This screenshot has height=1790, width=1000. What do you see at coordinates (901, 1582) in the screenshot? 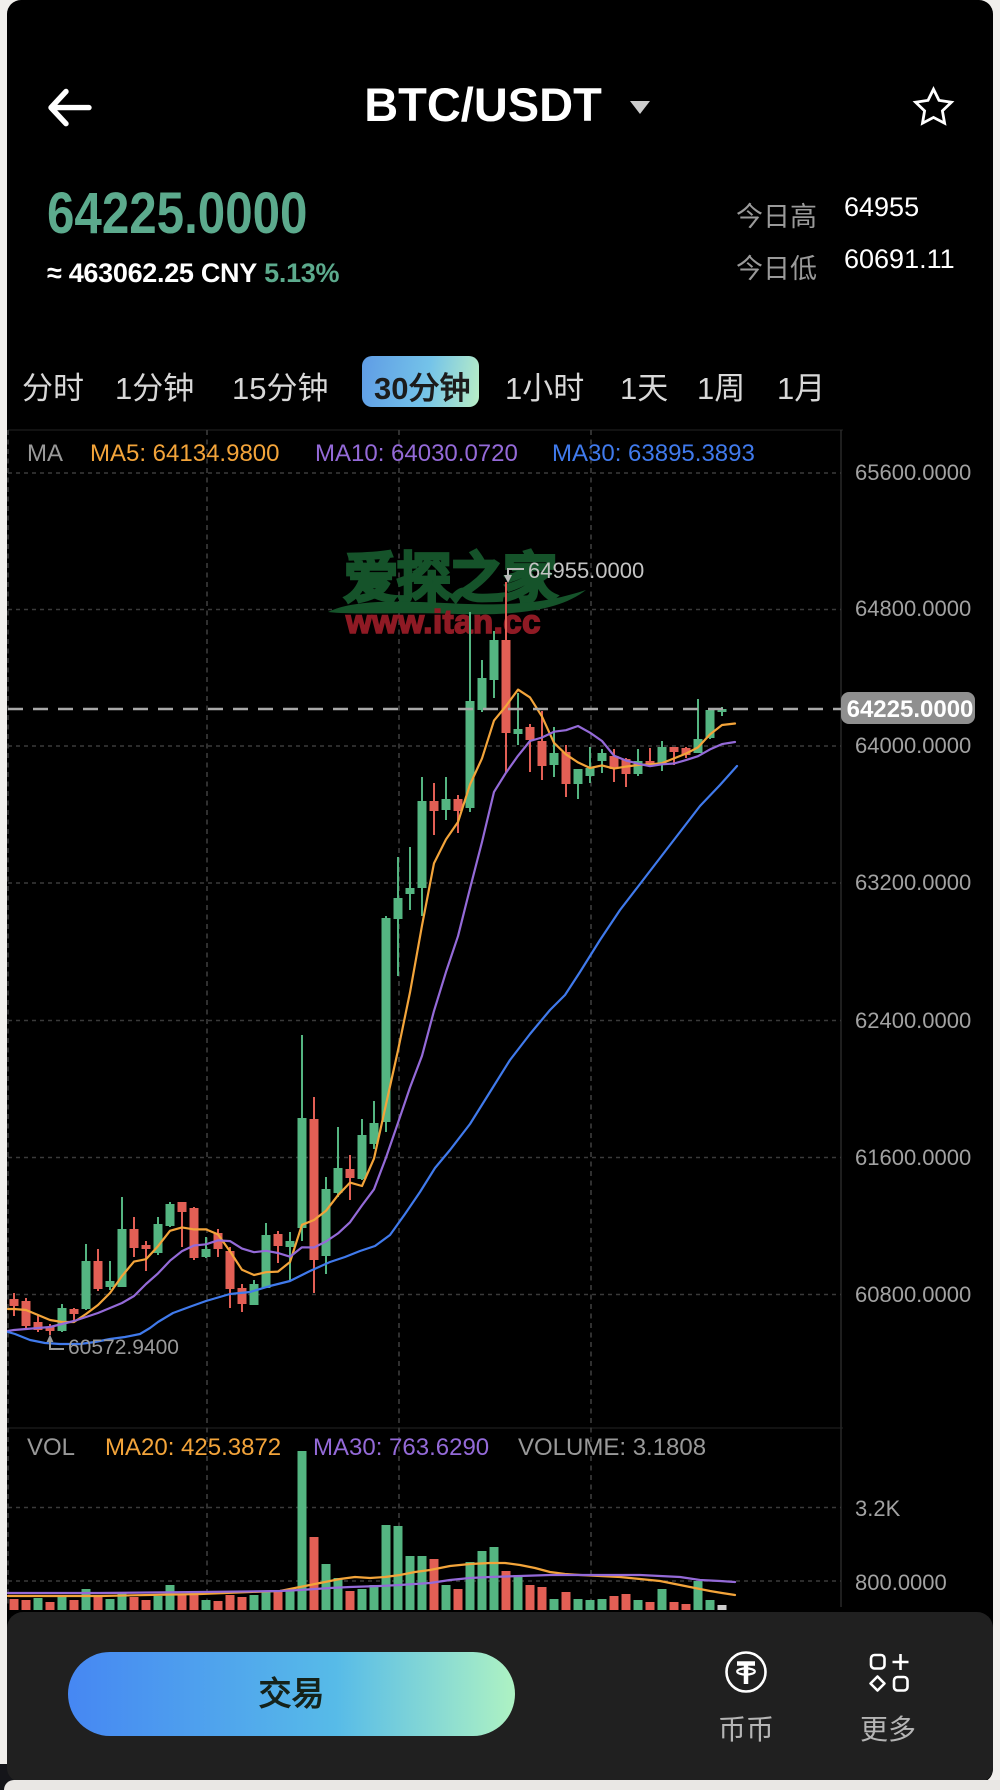
I see `svg-text: 800.0000` at bounding box center [901, 1582].